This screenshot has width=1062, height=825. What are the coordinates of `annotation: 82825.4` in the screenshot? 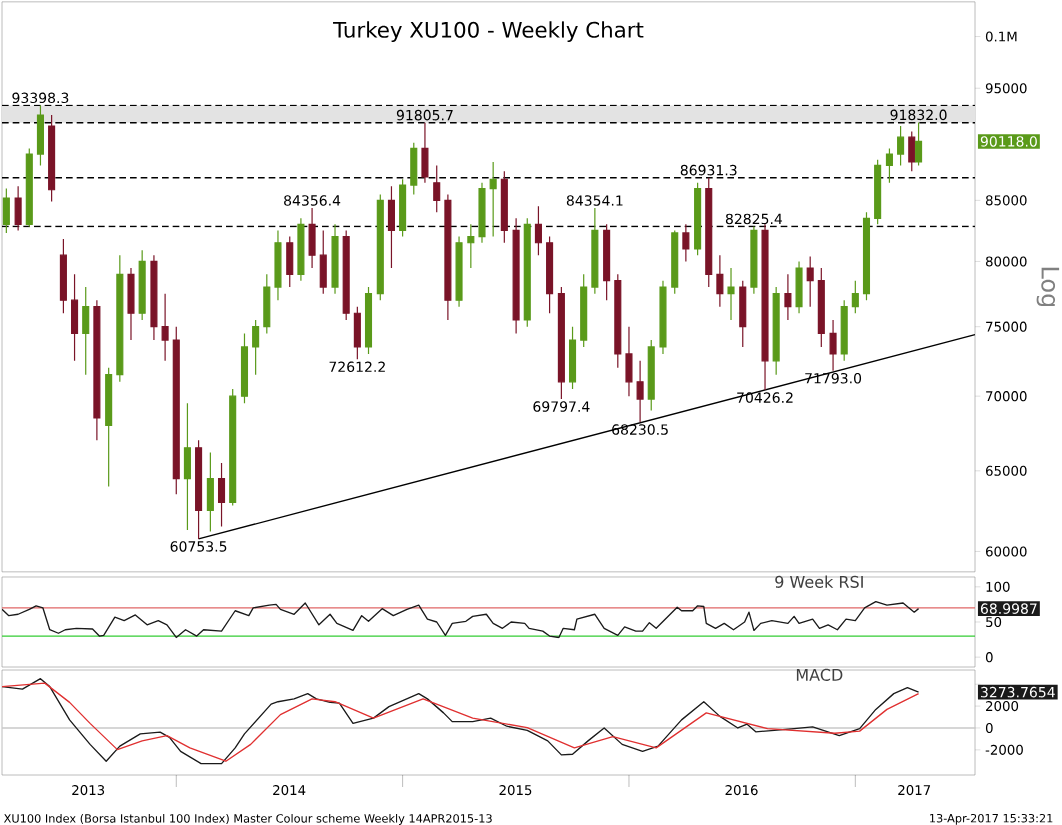 It's located at (754, 219).